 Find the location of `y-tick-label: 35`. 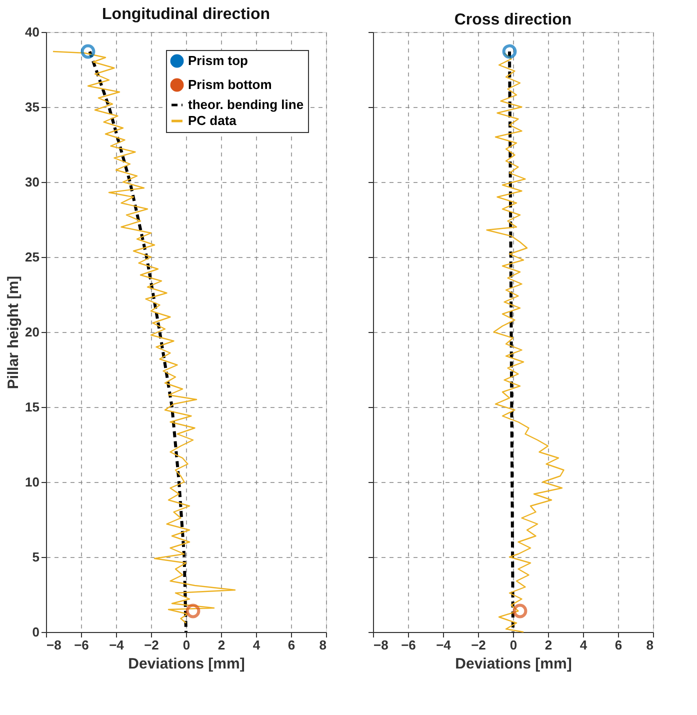

y-tick-label: 35 is located at coordinates (32, 107).